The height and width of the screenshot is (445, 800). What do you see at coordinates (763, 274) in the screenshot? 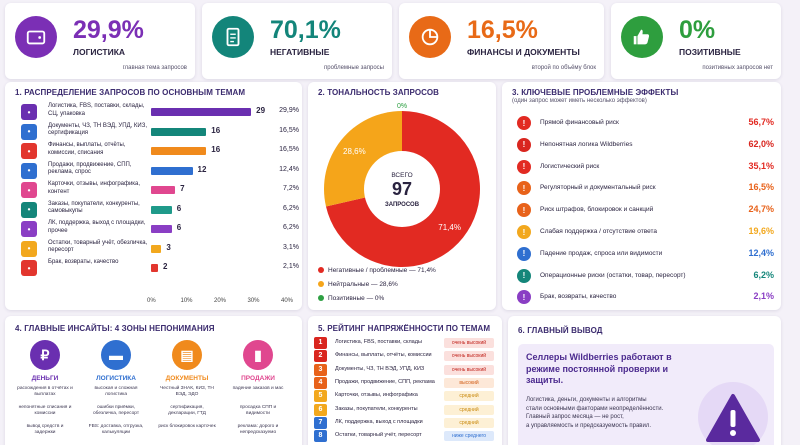
I see `effect-value: 6,2%` at bounding box center [763, 274].